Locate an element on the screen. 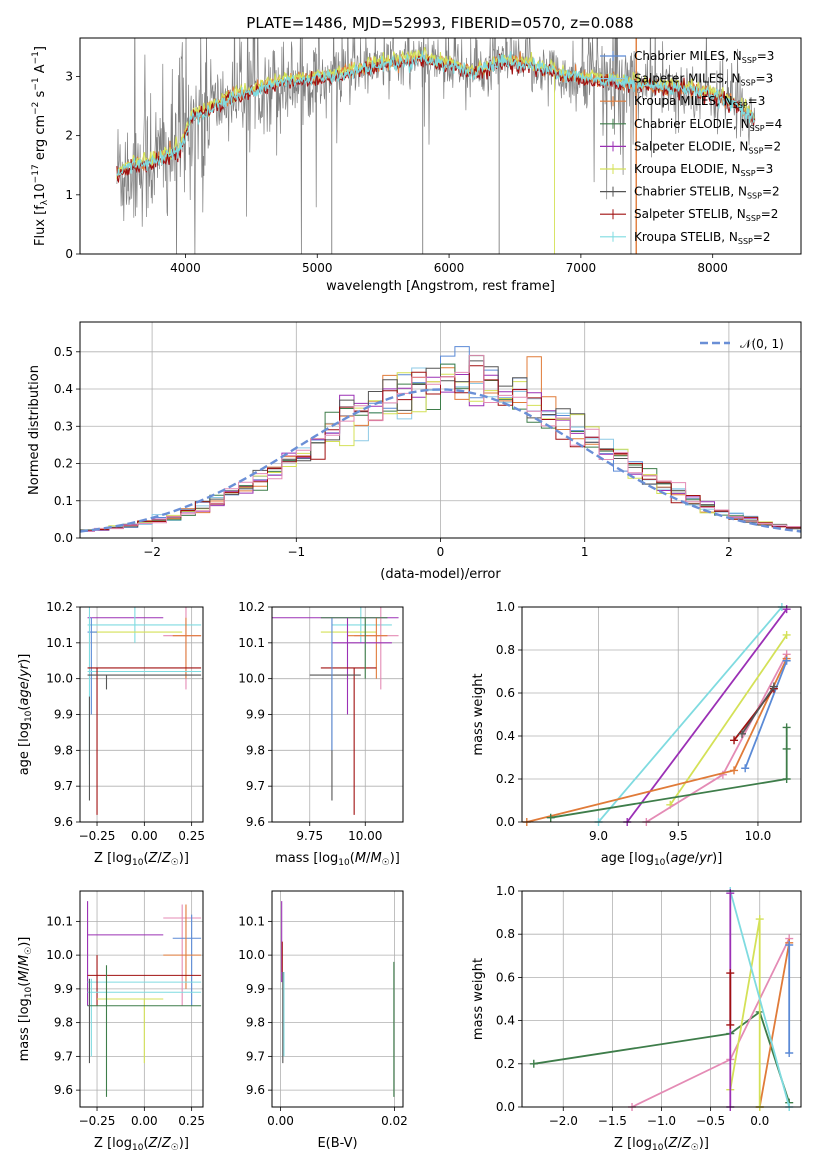 The height and width of the screenshot is (1170, 819). legend-label: Chabrier MILES, NSSP=3 is located at coordinates (704, 57).